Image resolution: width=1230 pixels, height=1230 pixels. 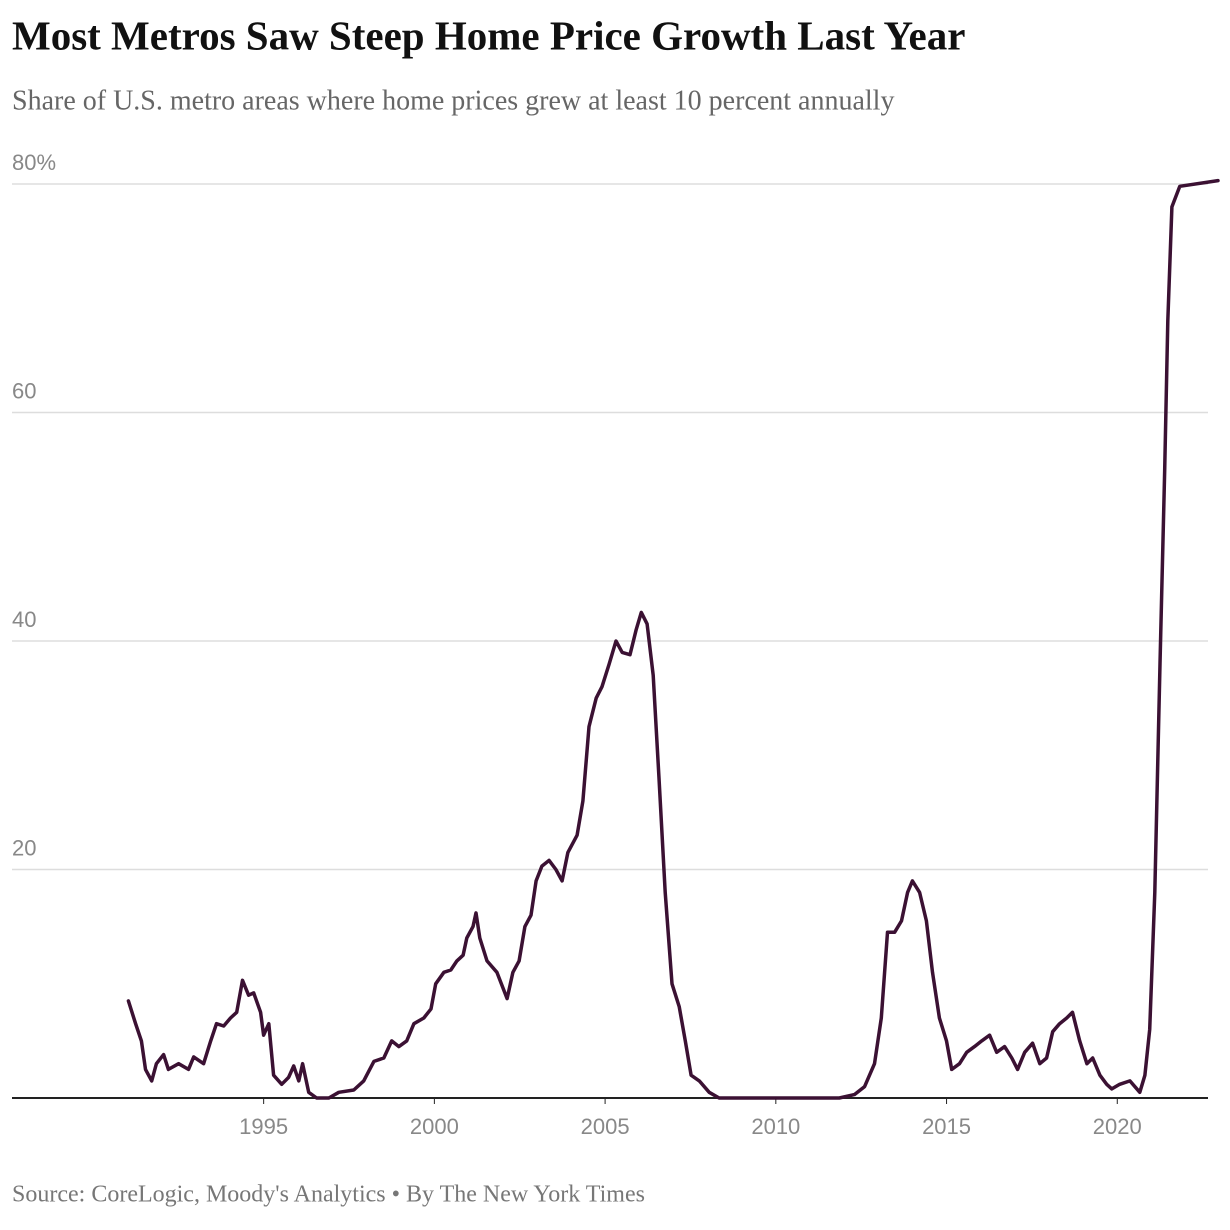 What do you see at coordinates (1117, 1126) in the screenshot?
I see `x-tick-label: 2020` at bounding box center [1117, 1126].